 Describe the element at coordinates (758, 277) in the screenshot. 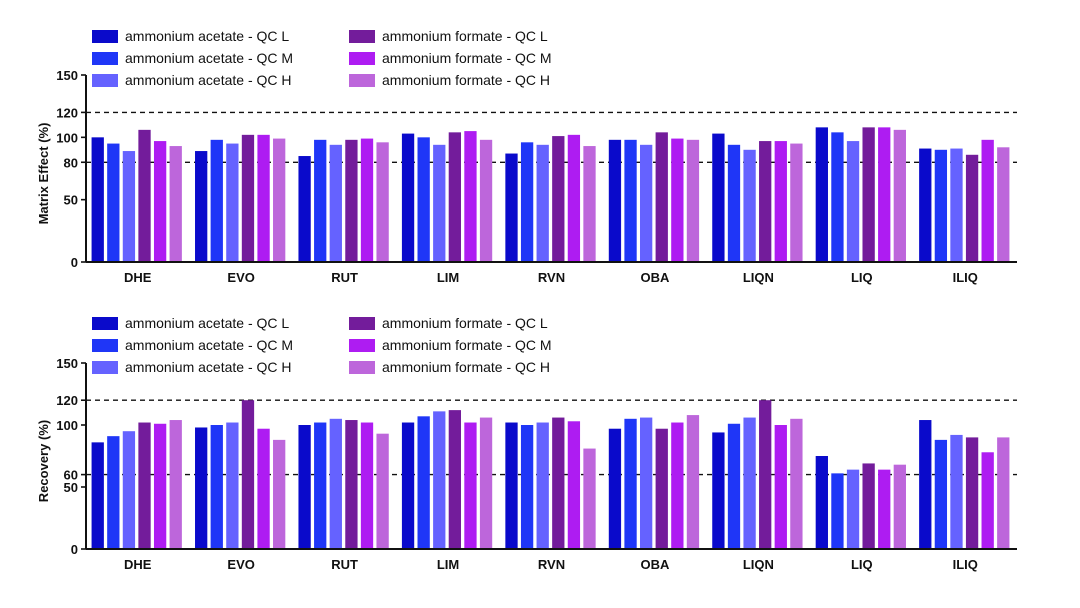

I see `category-label: LIQN` at that location.